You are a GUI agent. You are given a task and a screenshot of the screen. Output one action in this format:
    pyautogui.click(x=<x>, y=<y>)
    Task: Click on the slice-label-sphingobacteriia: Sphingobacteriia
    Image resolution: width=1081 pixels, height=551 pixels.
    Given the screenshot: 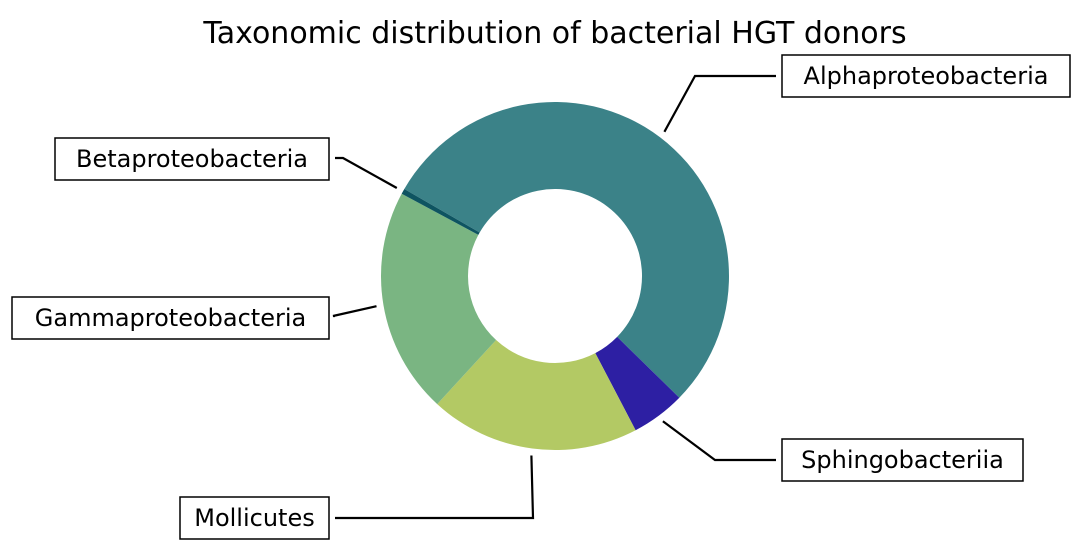 What is the action you would take?
    pyautogui.click(x=902, y=460)
    